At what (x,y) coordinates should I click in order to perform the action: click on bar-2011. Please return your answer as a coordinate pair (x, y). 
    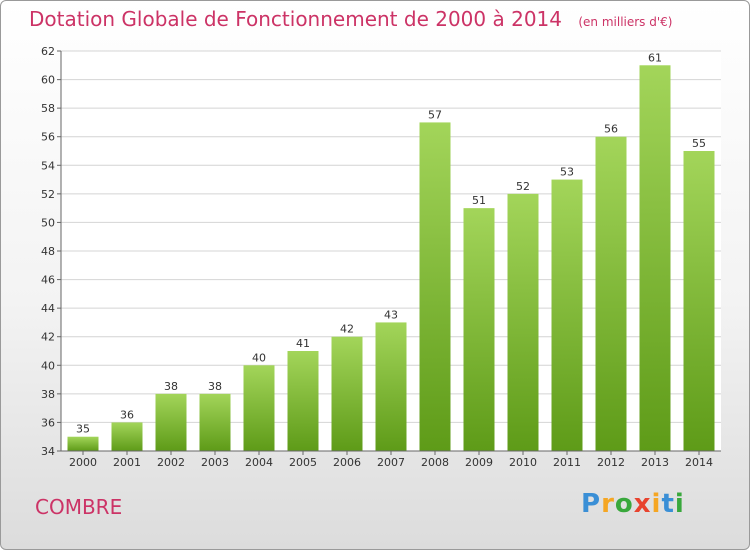
    Looking at the image, I should click on (567, 315).